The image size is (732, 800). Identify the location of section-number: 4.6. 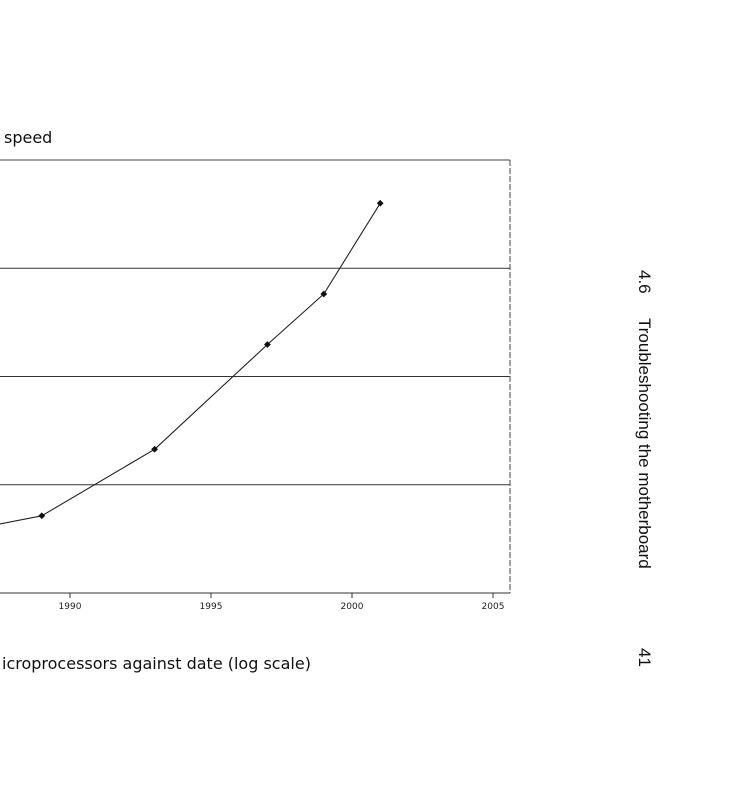
(644, 282).